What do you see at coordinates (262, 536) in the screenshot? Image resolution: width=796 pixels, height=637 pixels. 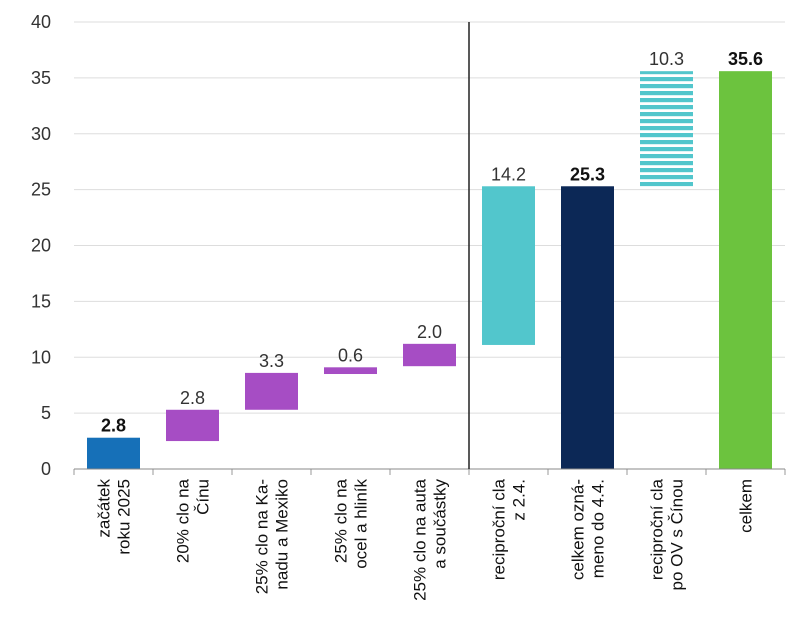 I see `x-label-line: 25% clo na Ka-` at bounding box center [262, 536].